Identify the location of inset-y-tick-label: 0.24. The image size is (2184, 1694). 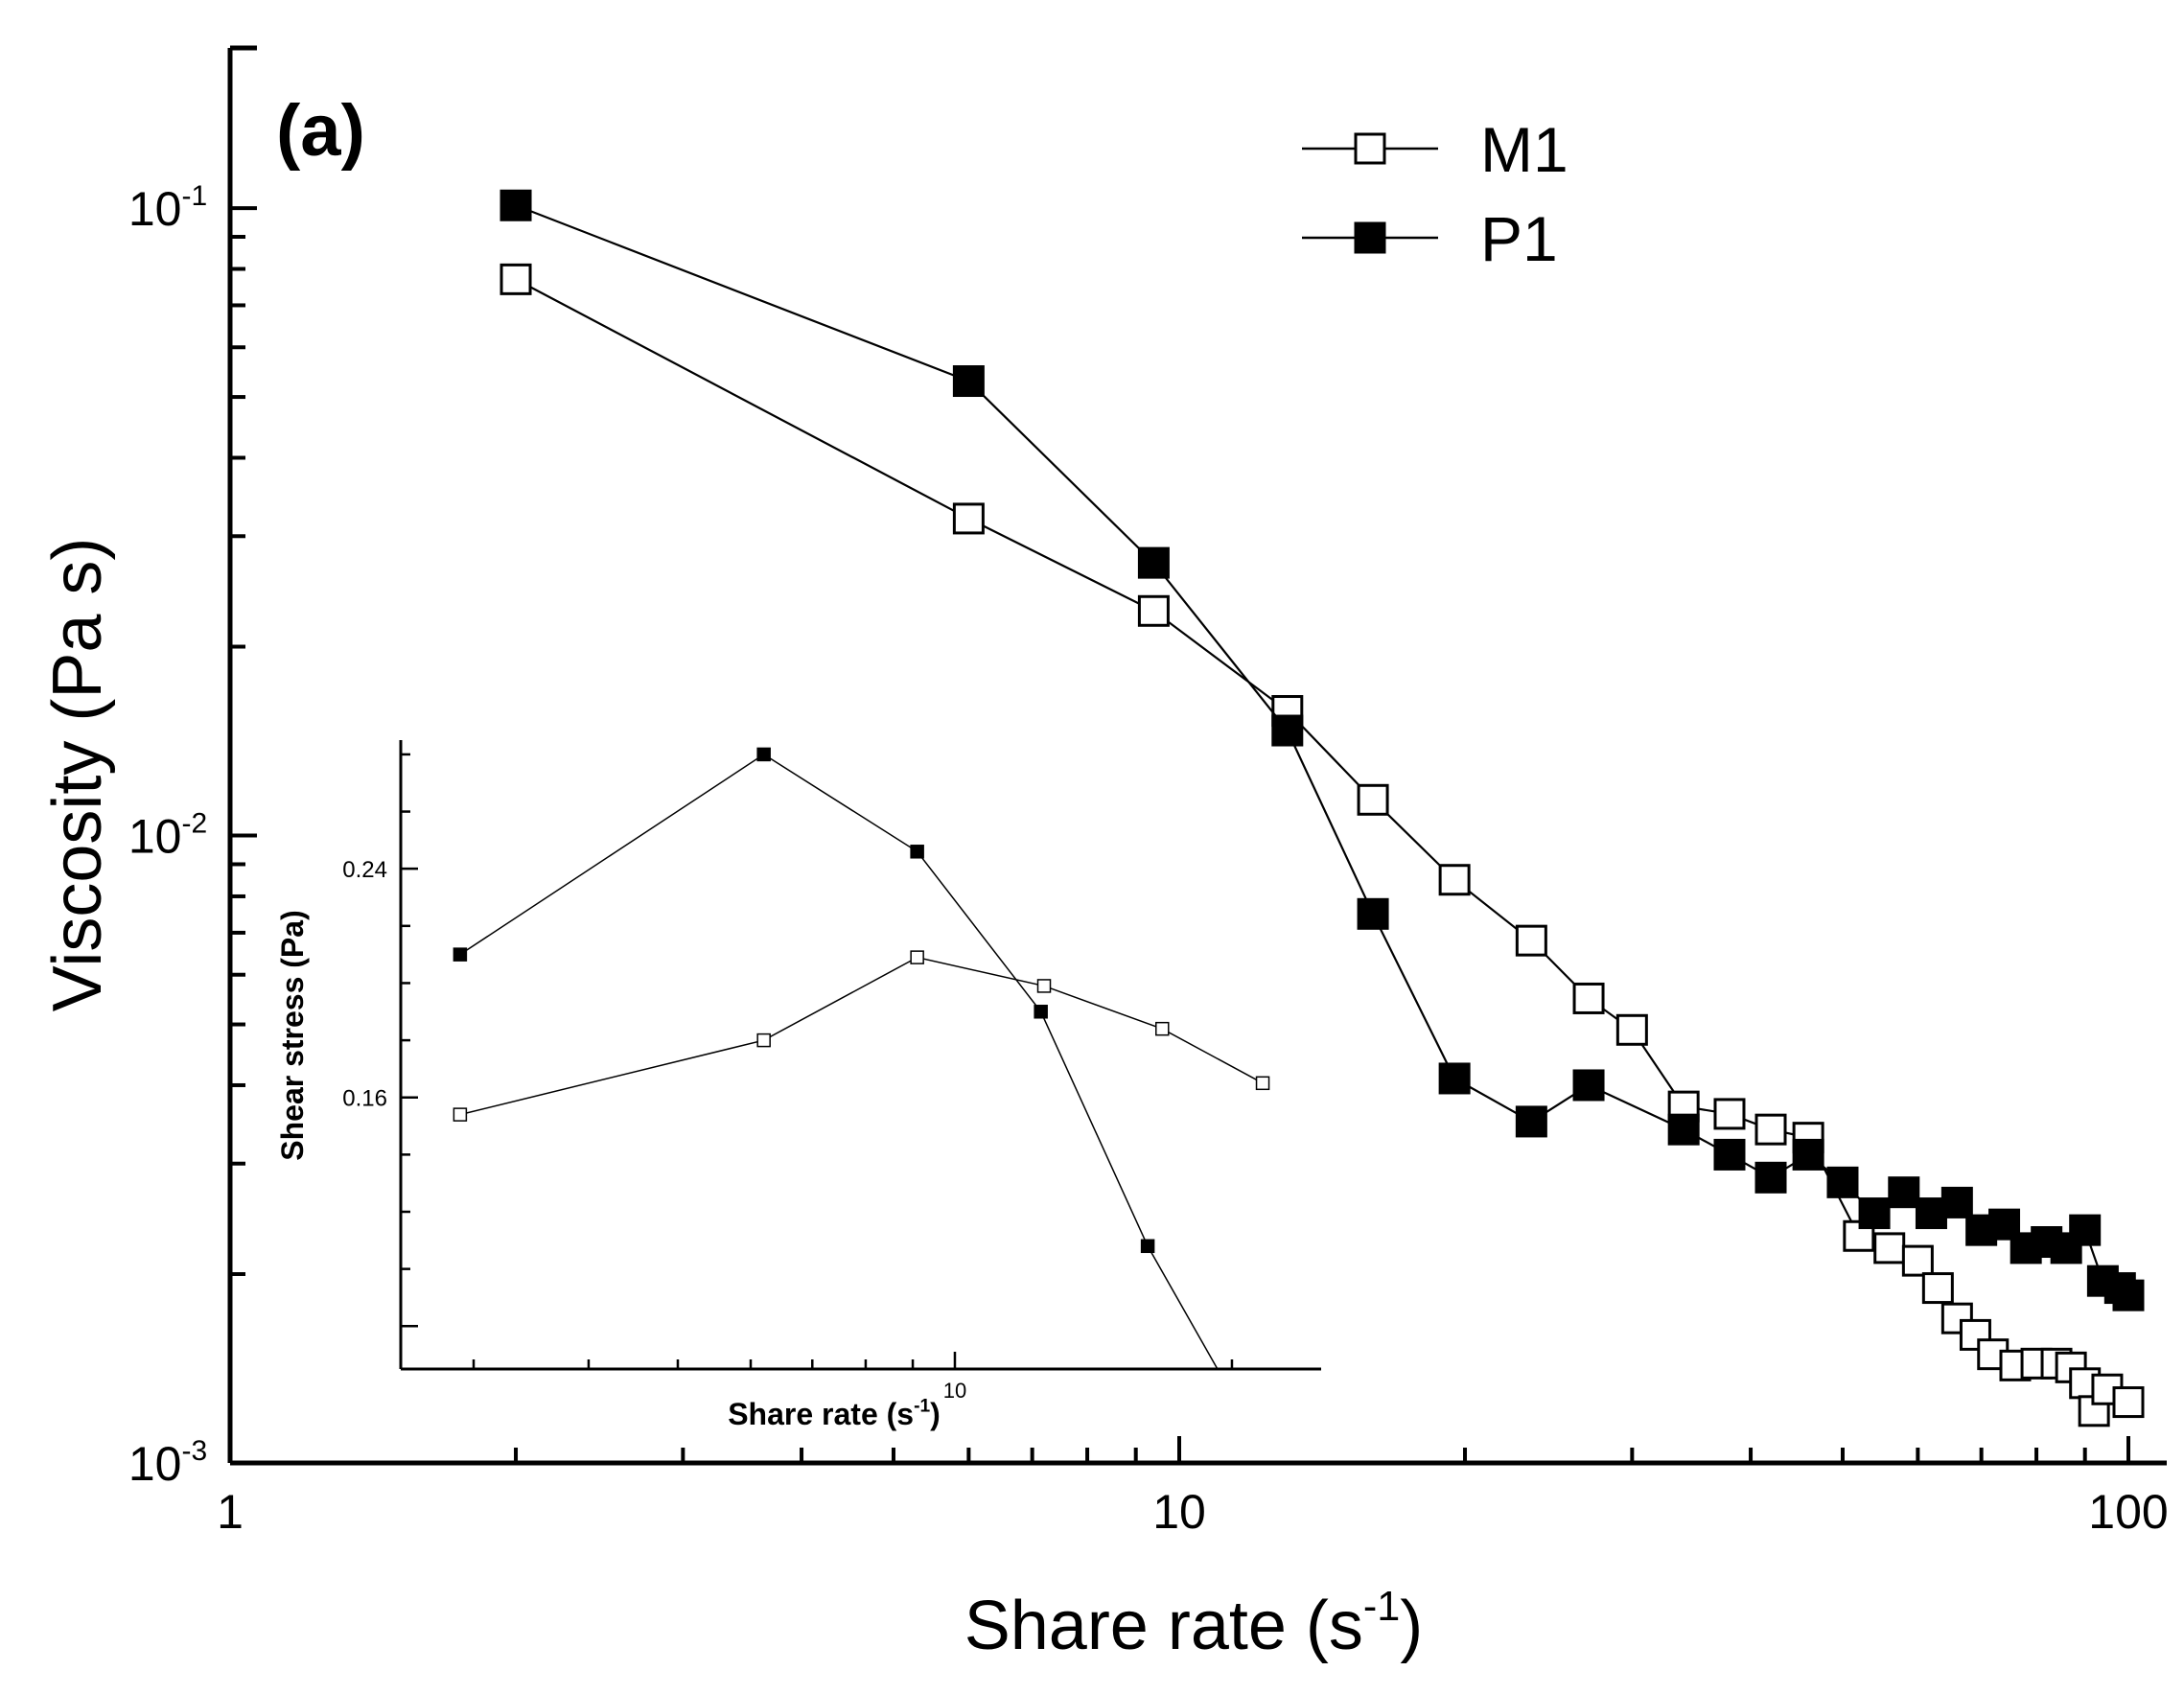
(364, 870).